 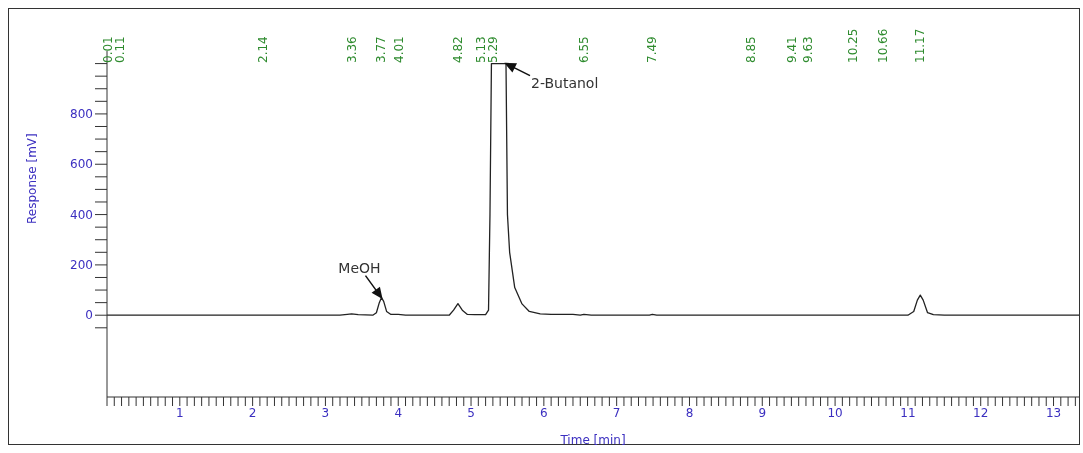 What do you see at coordinates (119, 49) in the screenshot?
I see `annotation: 0.11` at bounding box center [119, 49].